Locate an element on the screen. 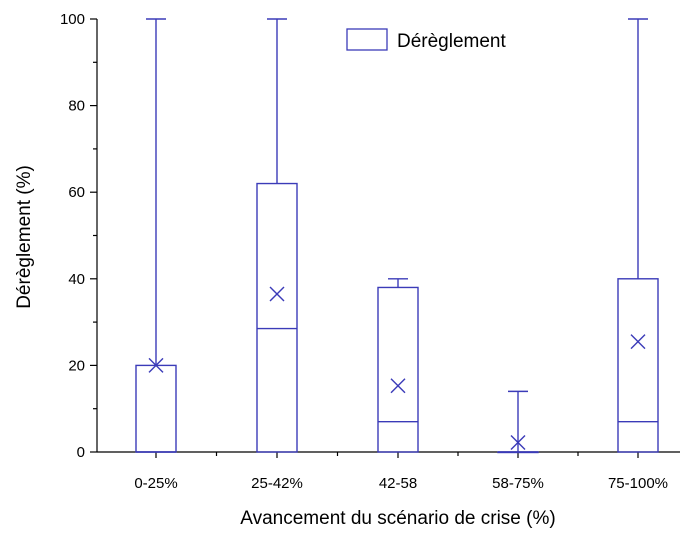  y-axis-ticks: 0 20 40 60 80 100 is located at coordinates (78, 236).